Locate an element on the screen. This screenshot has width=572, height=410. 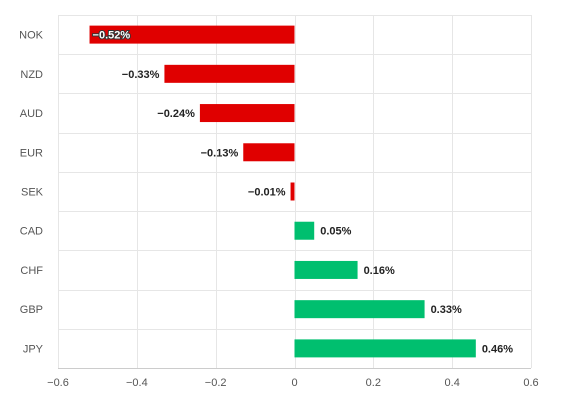
bar-gbp is located at coordinates (359, 309).